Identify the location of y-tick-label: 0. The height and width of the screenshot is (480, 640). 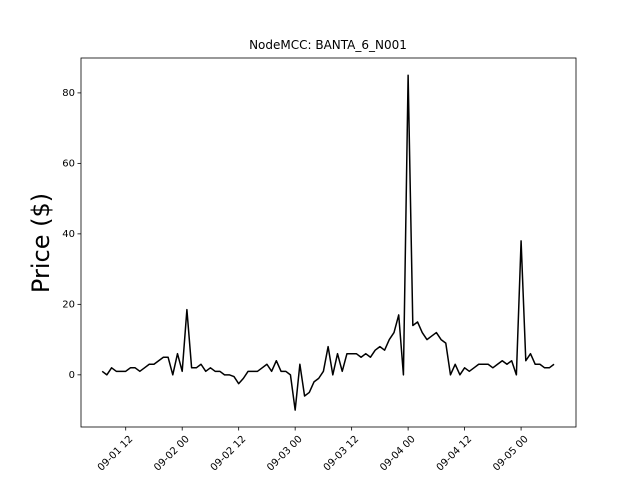
(72, 375).